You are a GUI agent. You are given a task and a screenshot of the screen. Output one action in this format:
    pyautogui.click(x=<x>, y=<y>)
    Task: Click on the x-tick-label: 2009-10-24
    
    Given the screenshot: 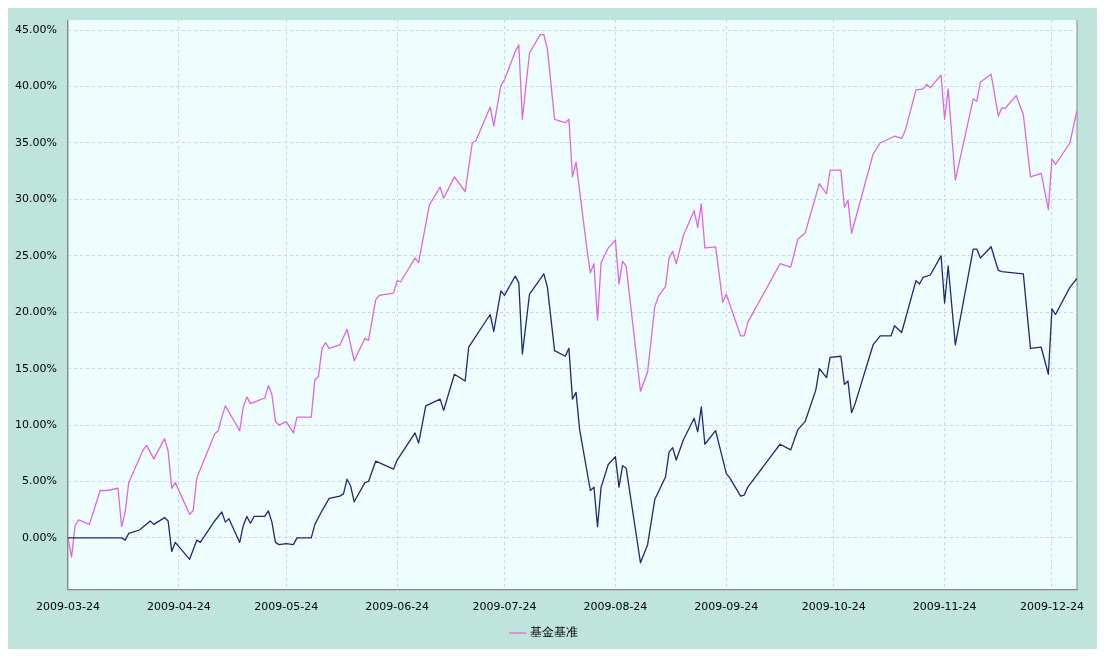 What is the action you would take?
    pyautogui.click(x=833, y=607)
    